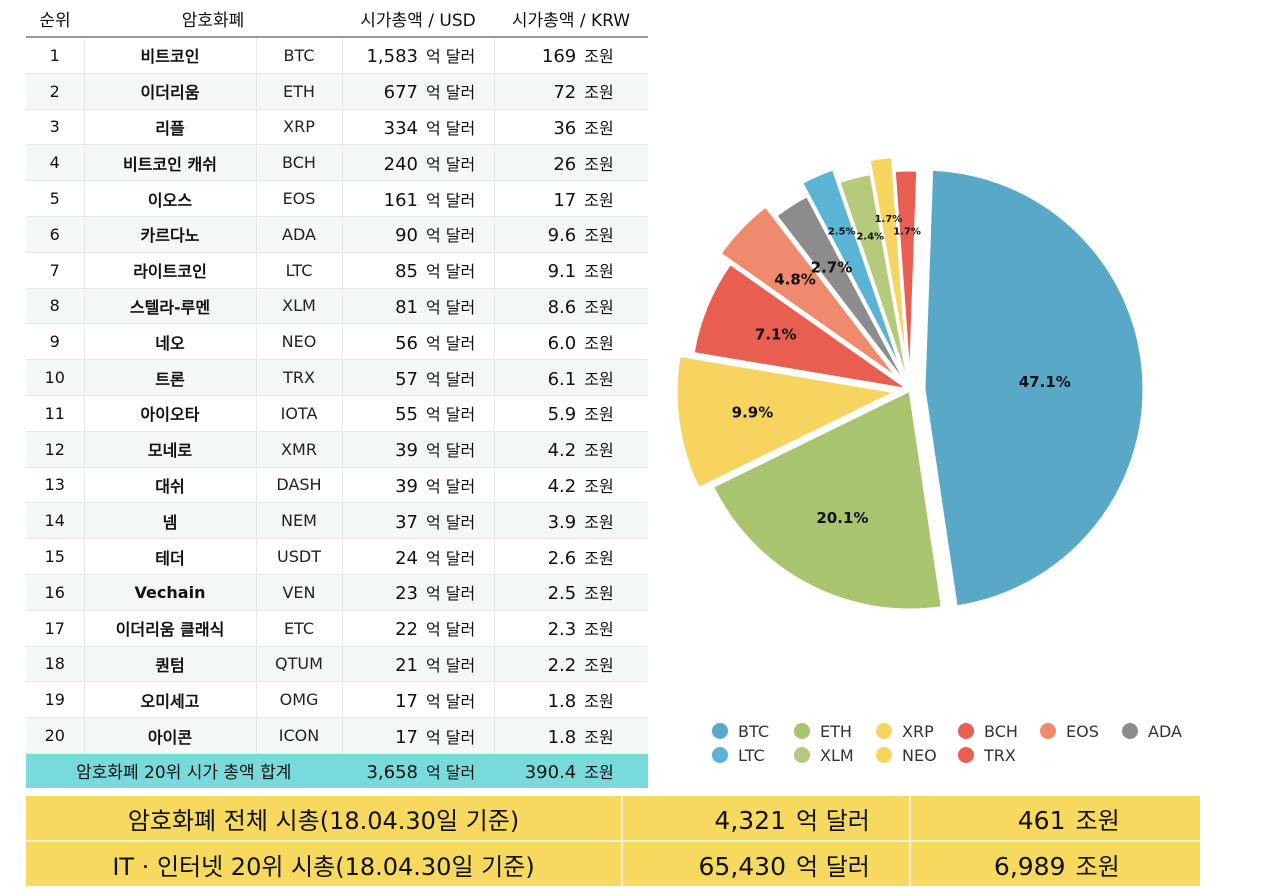 This screenshot has width=1280, height=895. What do you see at coordinates (842, 232) in the screenshot?
I see `pie-label-ltc: 2.5%` at bounding box center [842, 232].